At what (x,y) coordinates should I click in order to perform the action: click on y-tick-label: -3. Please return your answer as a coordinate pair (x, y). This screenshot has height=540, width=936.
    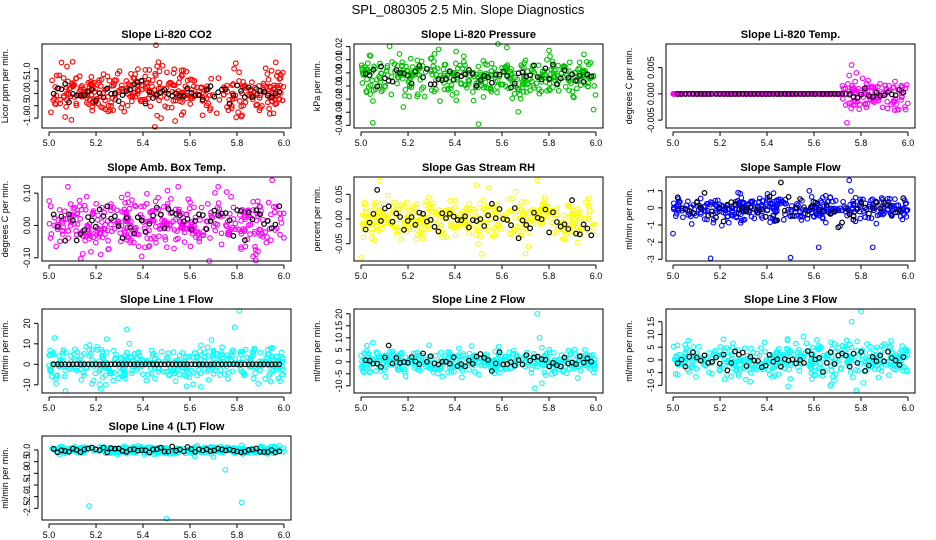
    Looking at the image, I should click on (651, 259).